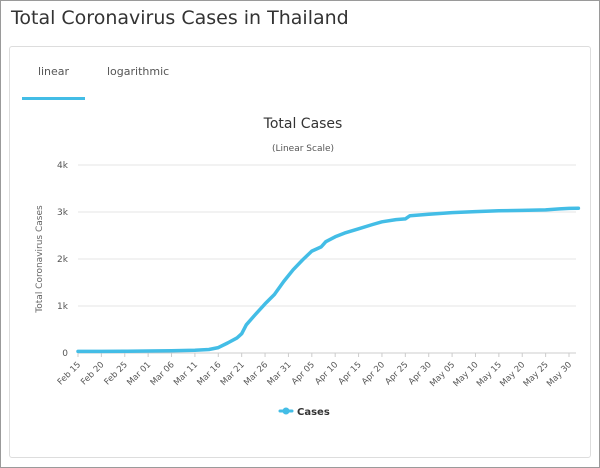 This screenshot has height=468, width=600. I want to click on x-tick-label: Apr 05, so click(303, 373).